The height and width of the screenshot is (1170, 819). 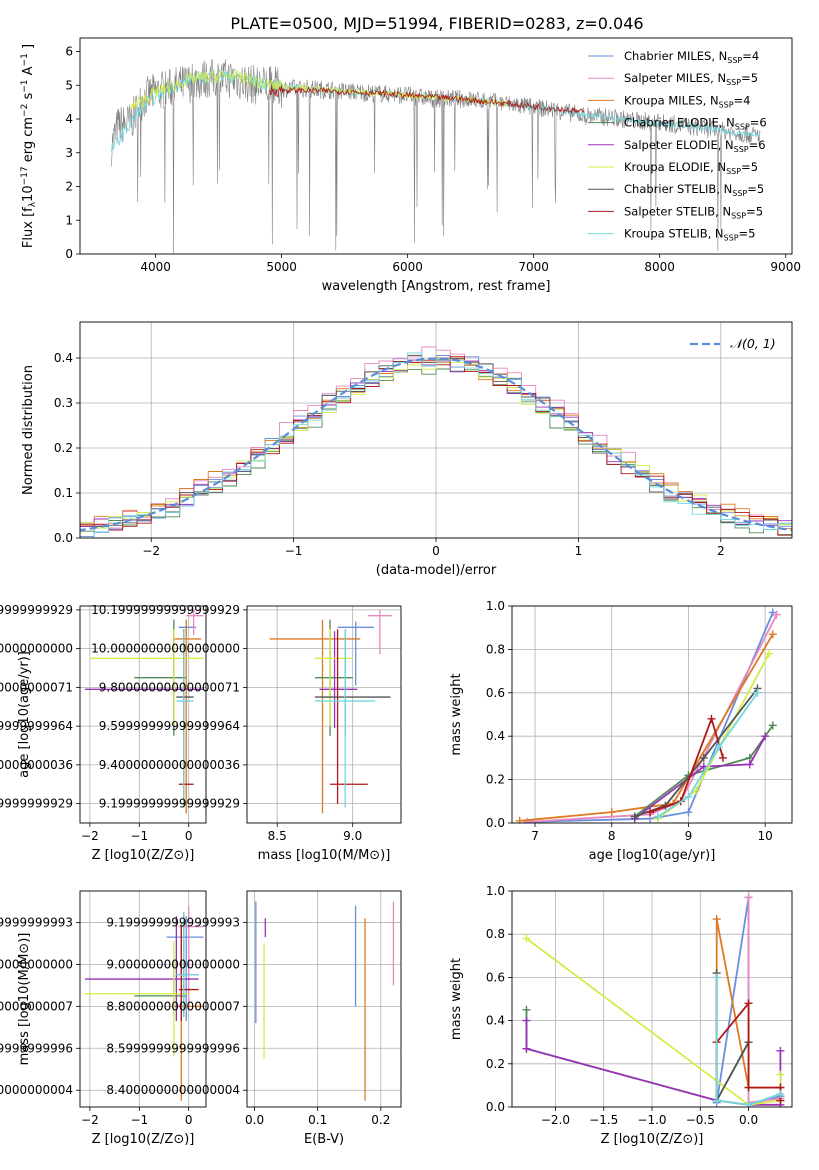 What do you see at coordinates (721, 551) in the screenshot?
I see `x-tick-label: 2` at bounding box center [721, 551].